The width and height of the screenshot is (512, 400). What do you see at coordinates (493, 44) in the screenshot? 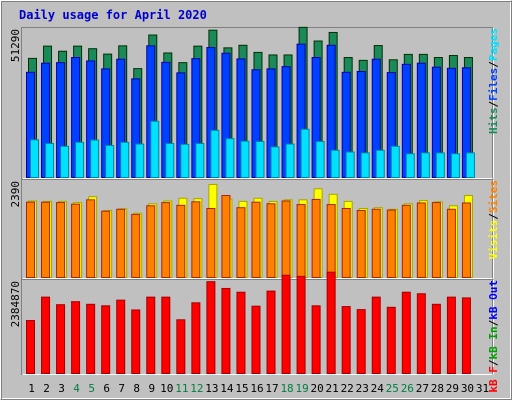
I see `legend-item-pages: Pages` at bounding box center [493, 44].